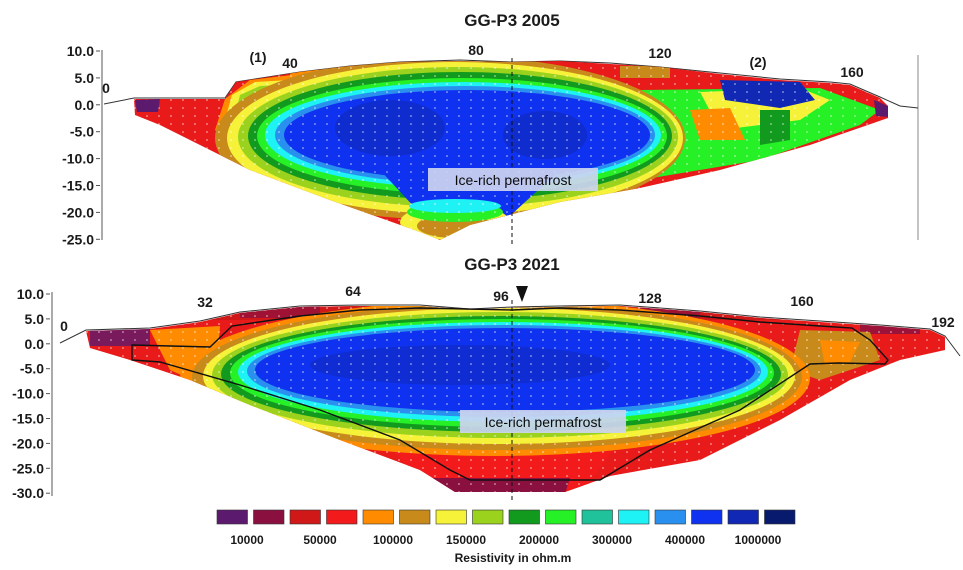  I want to click on legend-title: Resistivity in ohm.m, so click(513, 558).